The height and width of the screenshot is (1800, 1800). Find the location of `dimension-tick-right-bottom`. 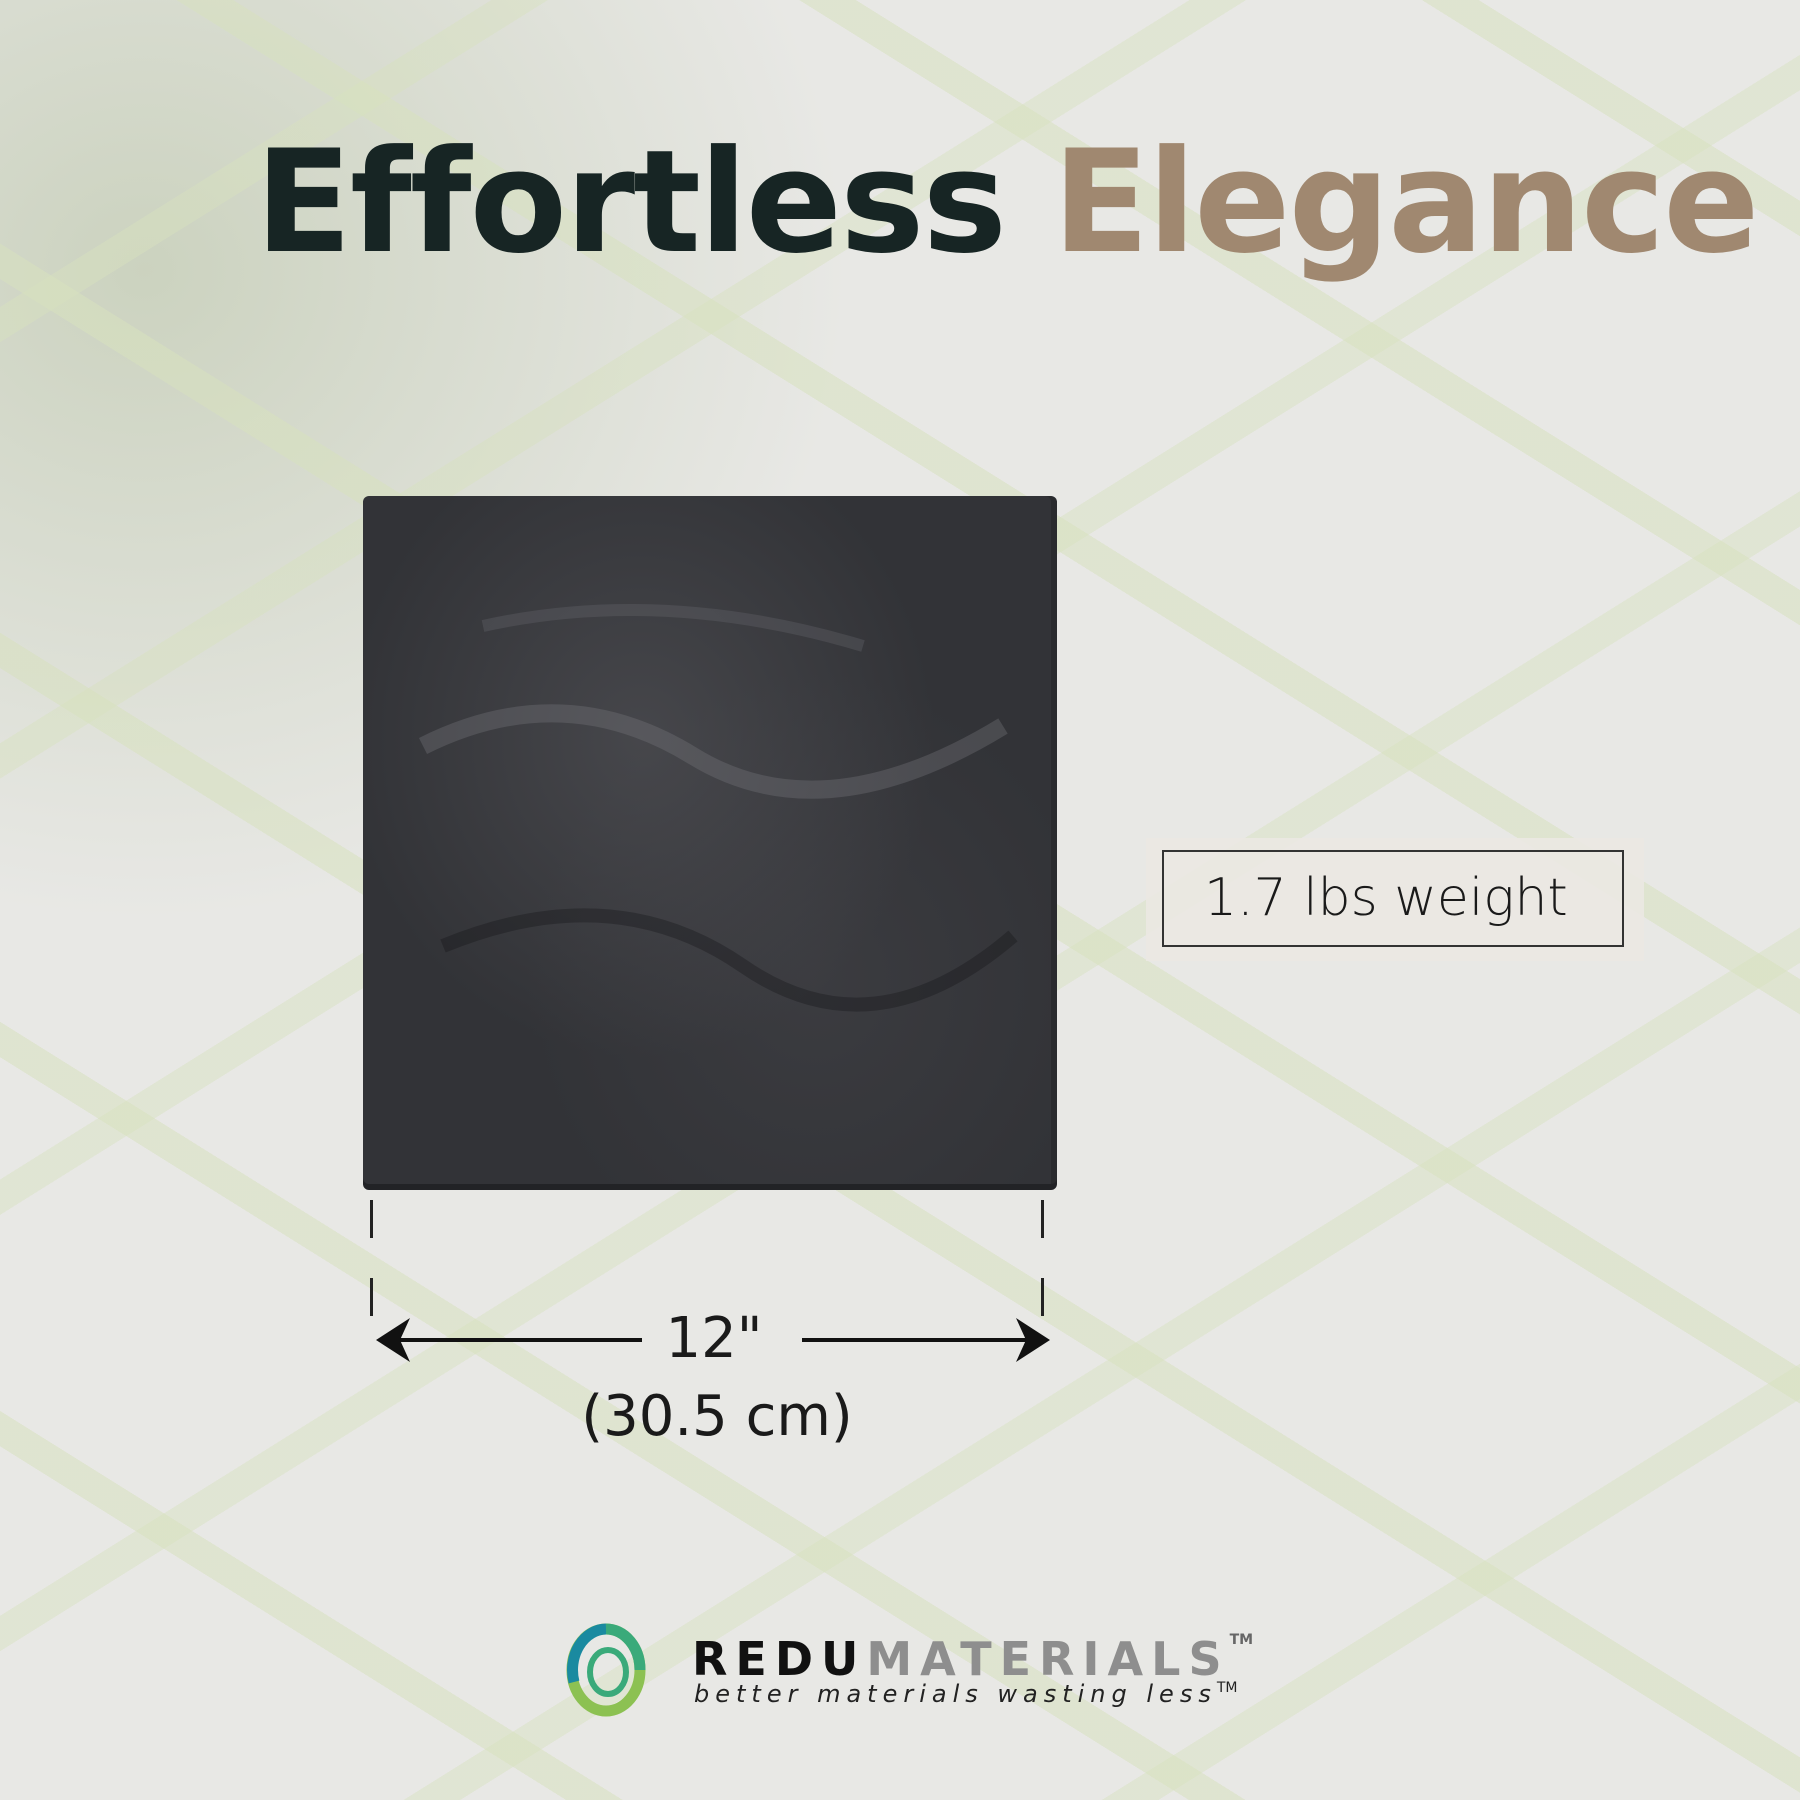

dimension-tick-right-bottom is located at coordinates (1042, 1297).